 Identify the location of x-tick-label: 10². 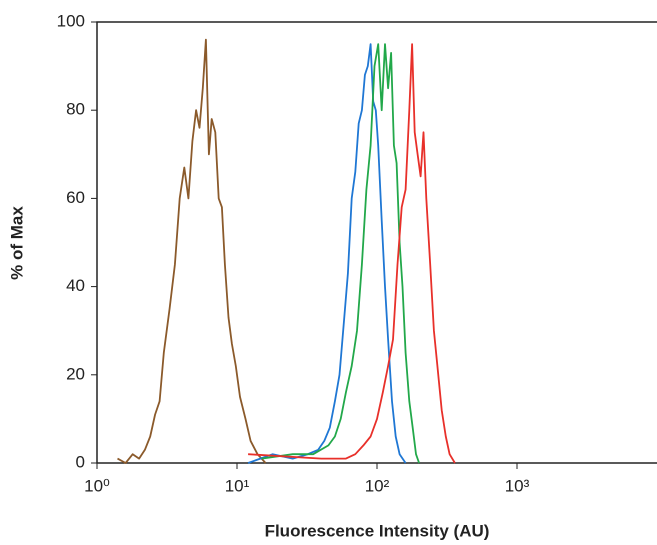
(377, 485).